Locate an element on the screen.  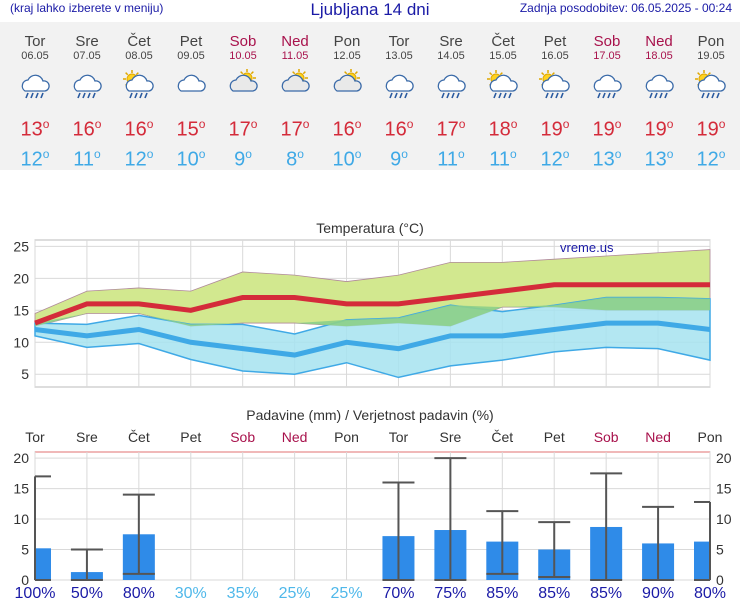
forecast-day: Čet 08.05 16o 12o is located at coordinates (139, 96).